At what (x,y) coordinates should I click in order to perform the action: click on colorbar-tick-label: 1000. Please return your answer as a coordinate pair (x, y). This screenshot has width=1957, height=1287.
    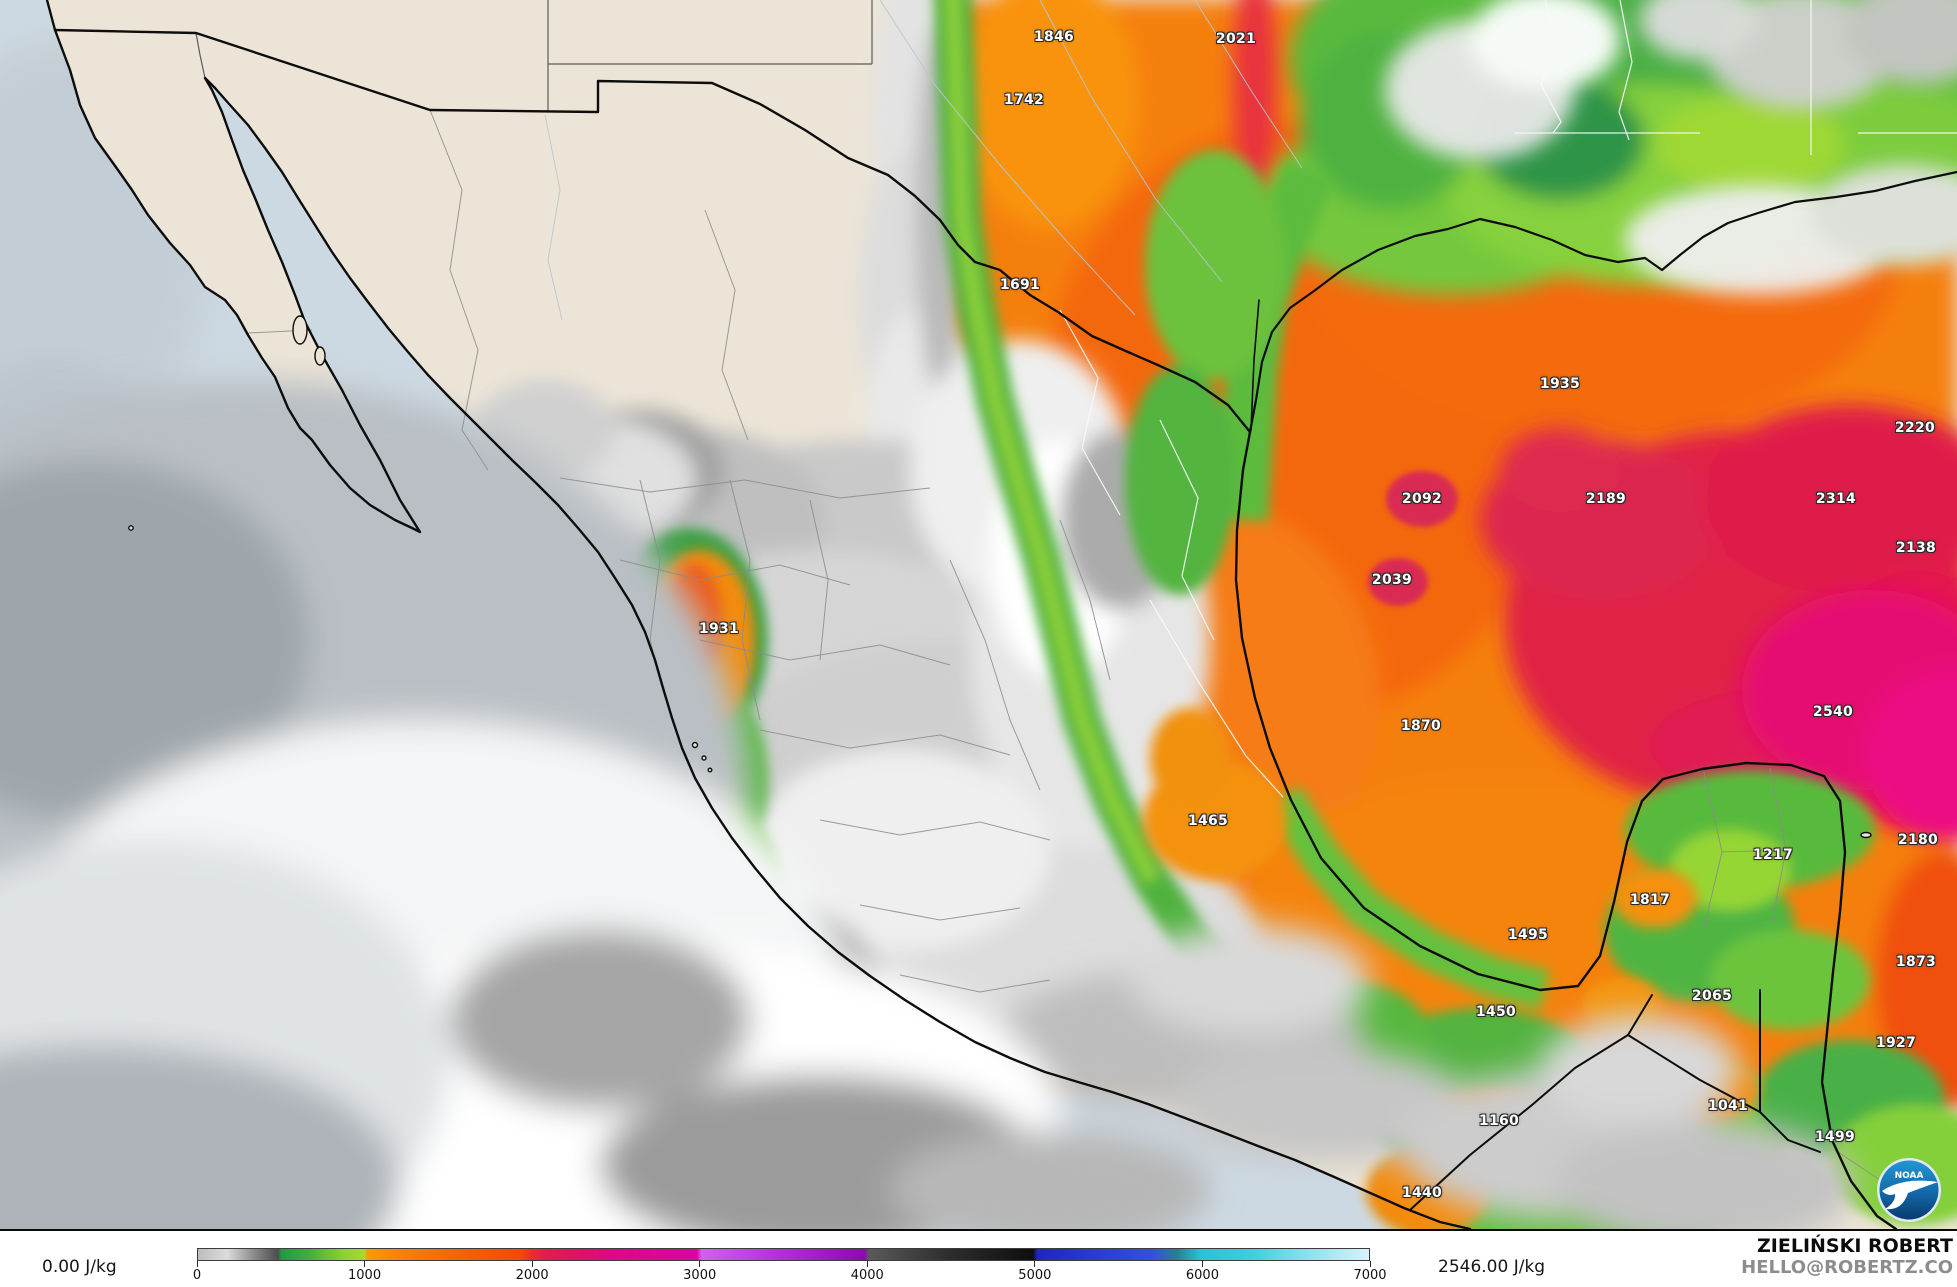
    Looking at the image, I should click on (365, 1275).